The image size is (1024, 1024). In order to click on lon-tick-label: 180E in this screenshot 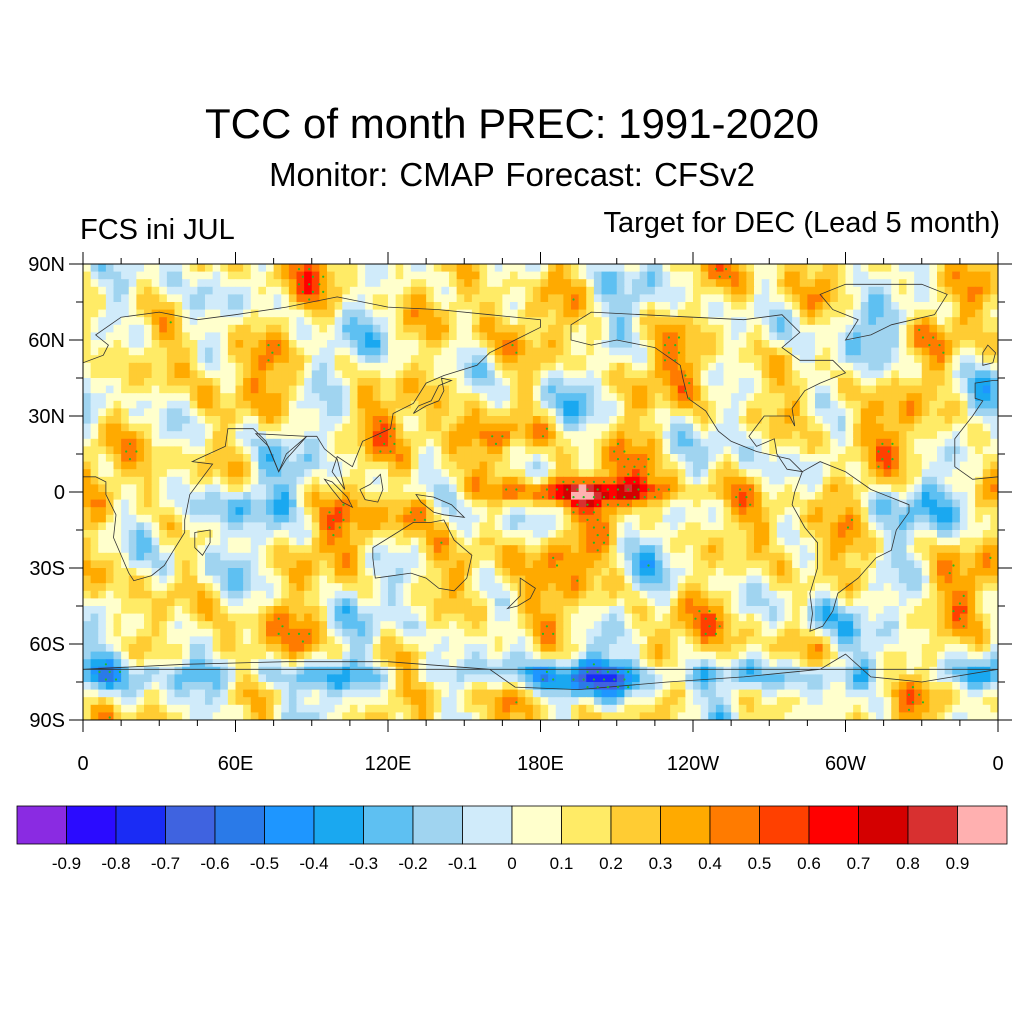, I will do `click(540, 764)`.